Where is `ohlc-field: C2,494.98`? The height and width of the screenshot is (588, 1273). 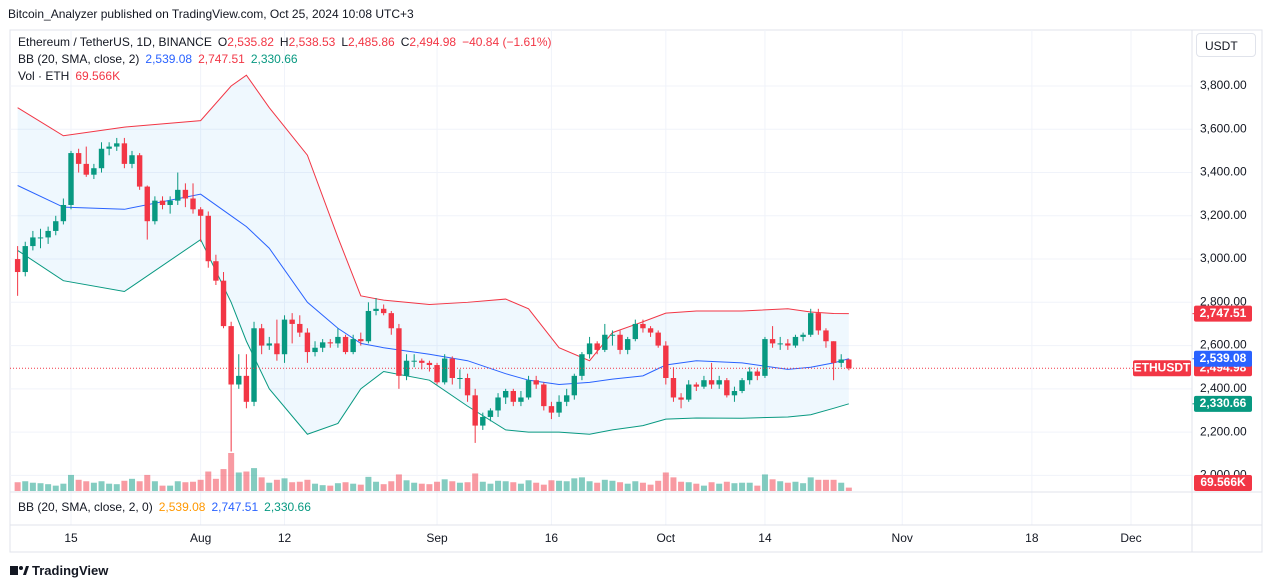
ohlc-field: C2,494.98 is located at coordinates (428, 42).